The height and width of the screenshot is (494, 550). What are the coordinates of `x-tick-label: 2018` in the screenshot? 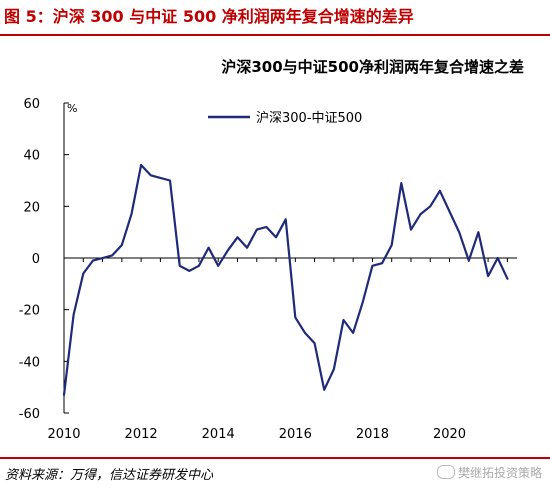 It's located at (372, 434).